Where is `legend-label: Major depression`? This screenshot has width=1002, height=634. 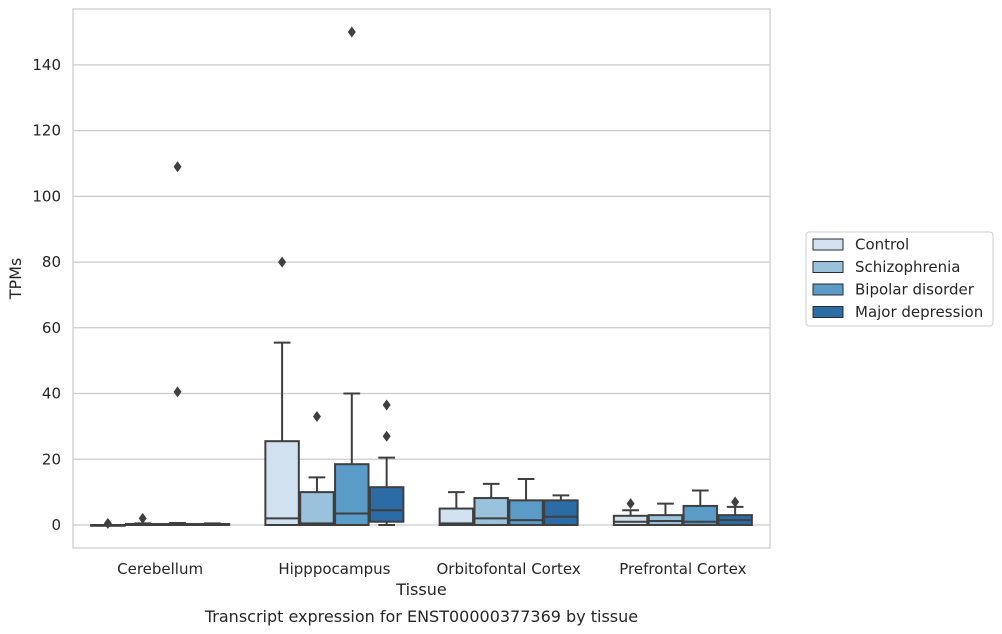
legend-label: Major depression is located at coordinates (919, 312).